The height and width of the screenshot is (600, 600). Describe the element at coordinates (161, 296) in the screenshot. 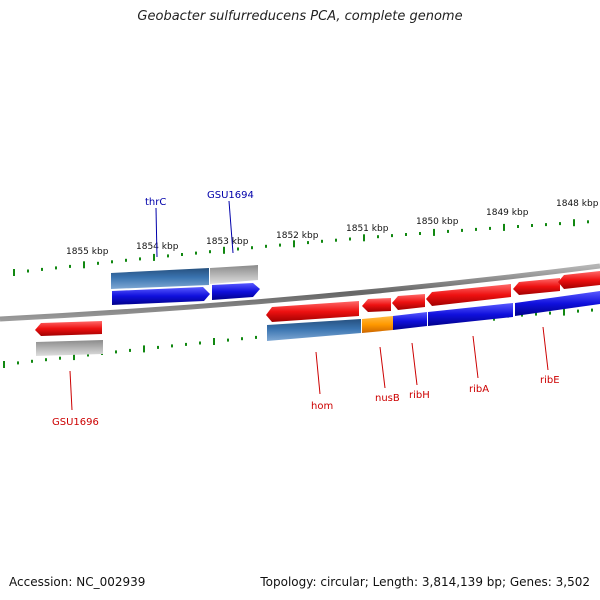

I see `feature-thrC-cds` at that location.